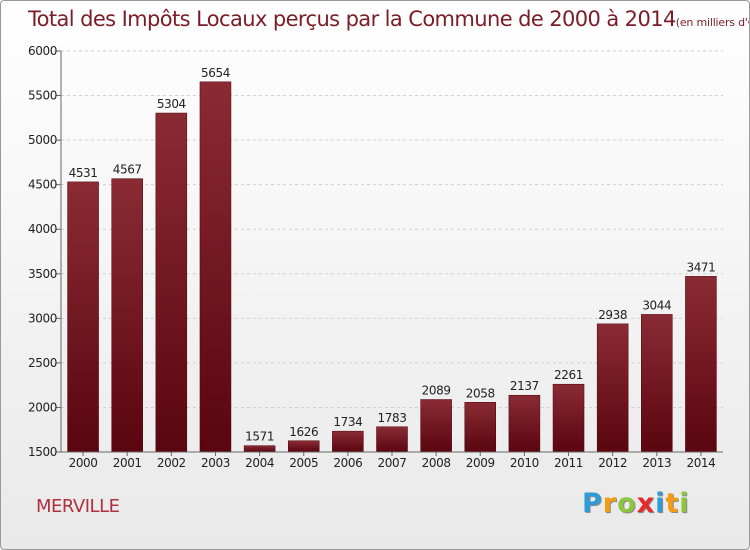  I want to click on bar-value-label: 2938, so click(612, 315).